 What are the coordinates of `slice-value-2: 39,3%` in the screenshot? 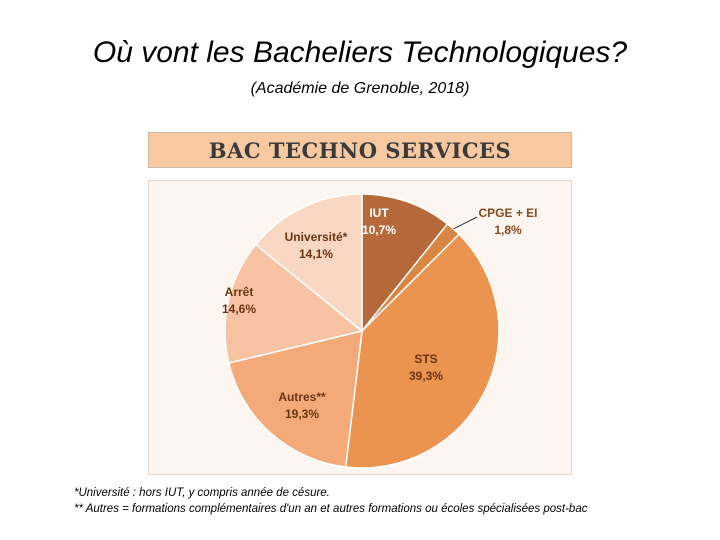 It's located at (426, 376).